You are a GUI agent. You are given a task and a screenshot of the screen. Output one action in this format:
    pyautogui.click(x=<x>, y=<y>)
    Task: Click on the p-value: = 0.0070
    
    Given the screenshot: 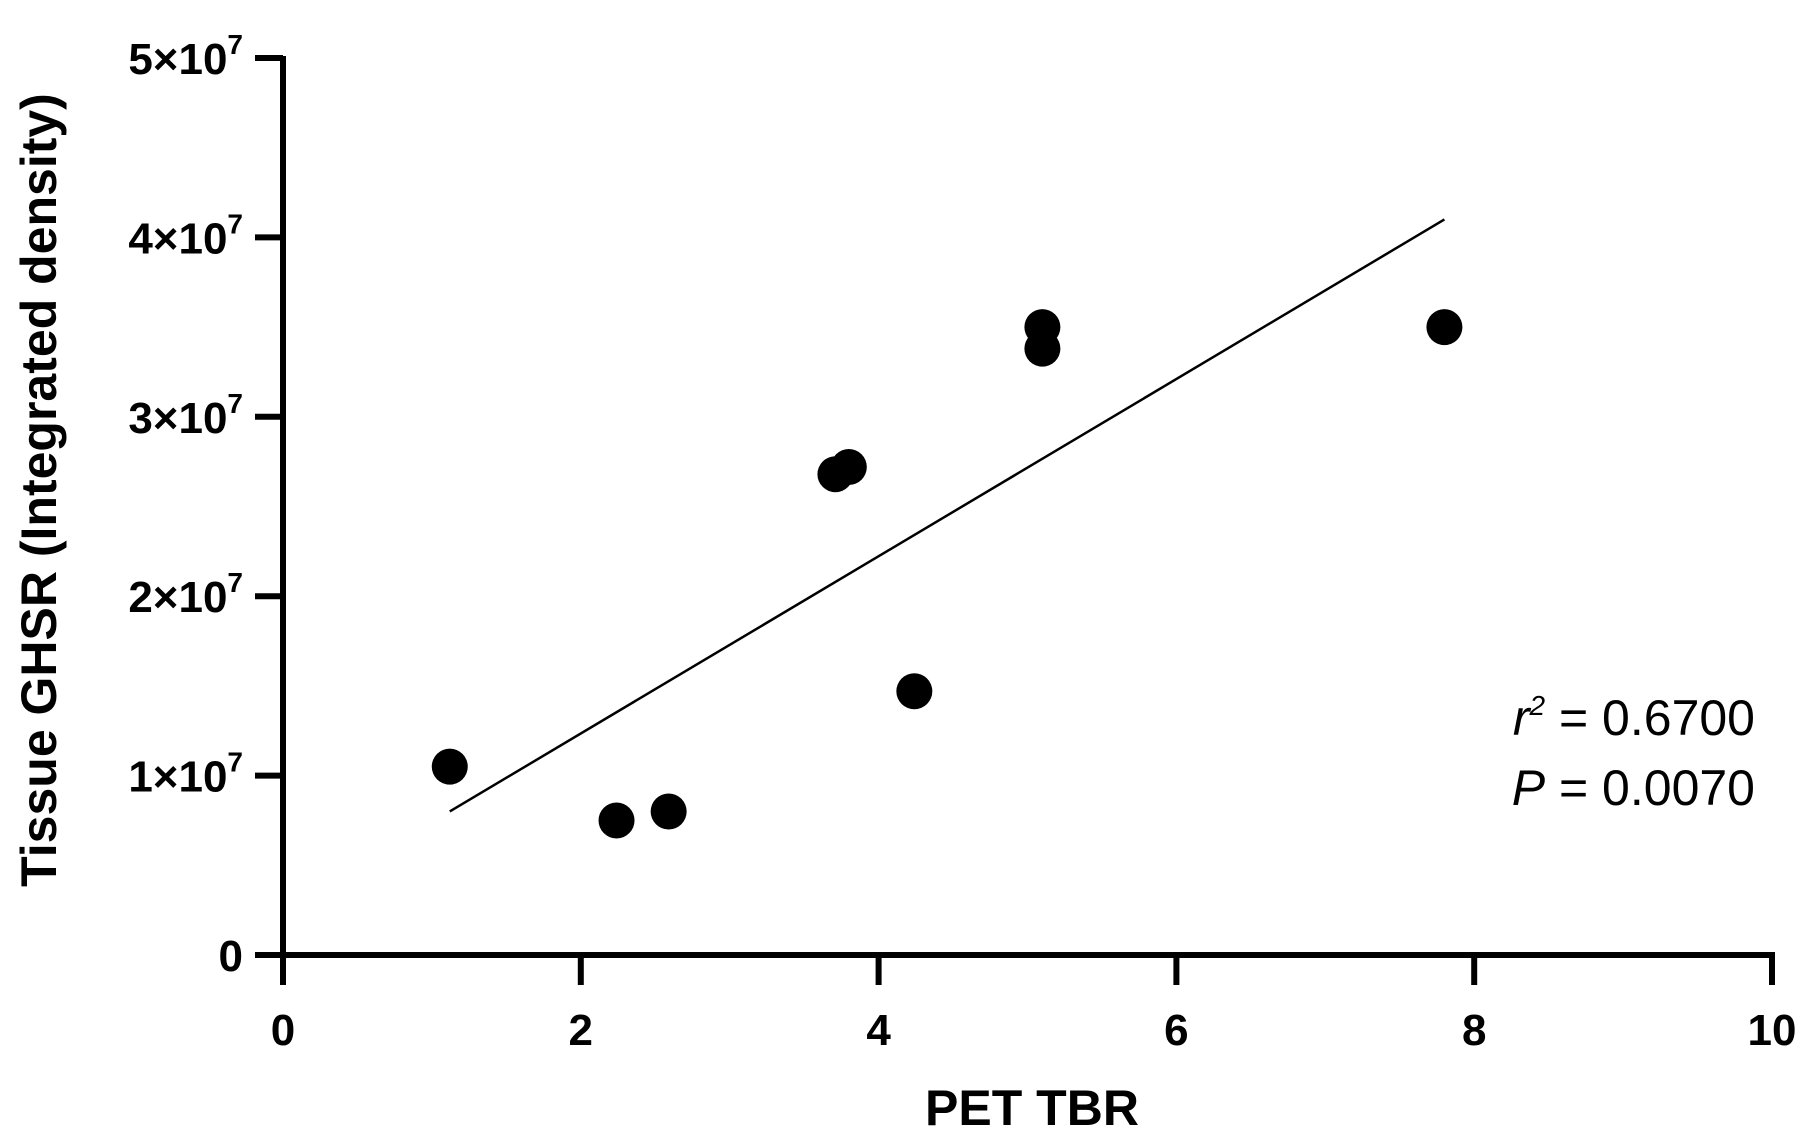 What is the action you would take?
    pyautogui.click(x=1650, y=788)
    